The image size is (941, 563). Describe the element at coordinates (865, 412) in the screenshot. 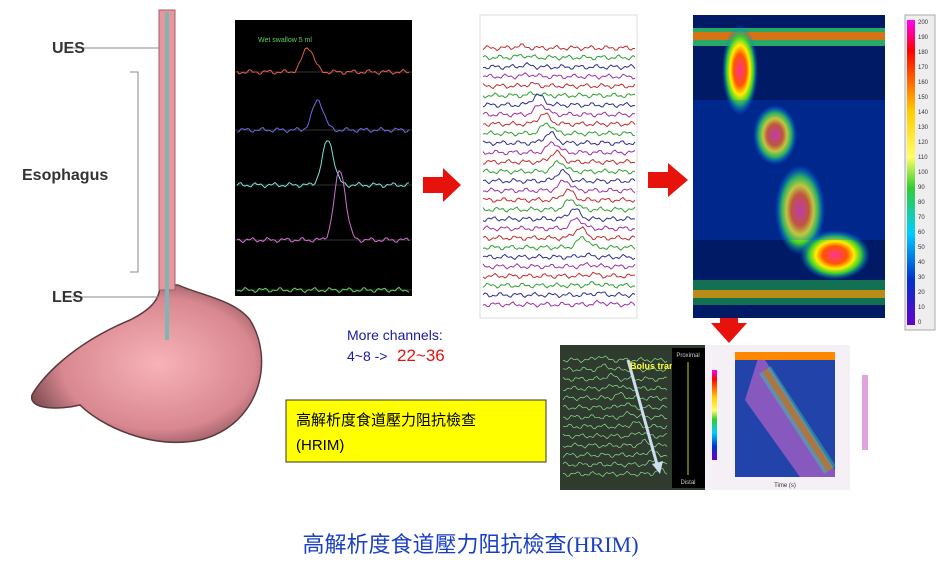

I see `impedance-legend` at that location.